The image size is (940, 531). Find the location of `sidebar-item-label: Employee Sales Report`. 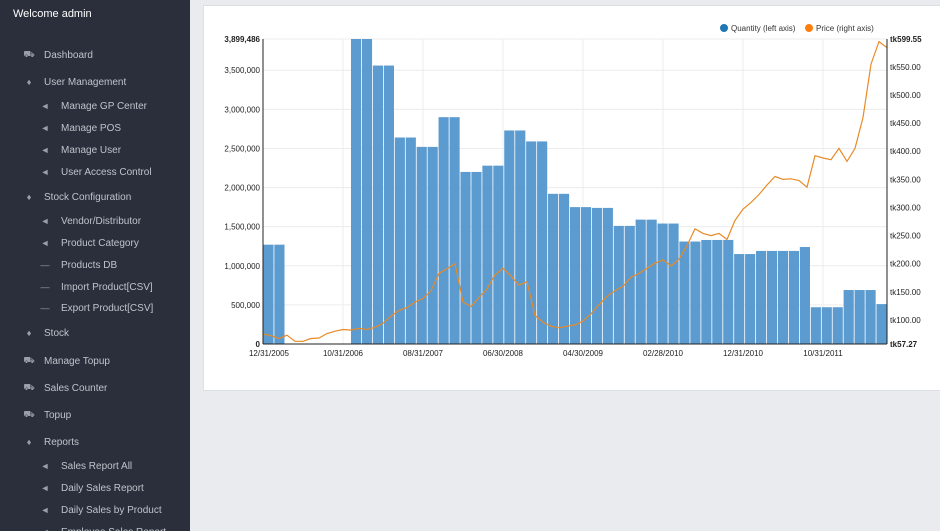

sidebar-item-label: Employee Sales Report is located at coordinates (113, 529).